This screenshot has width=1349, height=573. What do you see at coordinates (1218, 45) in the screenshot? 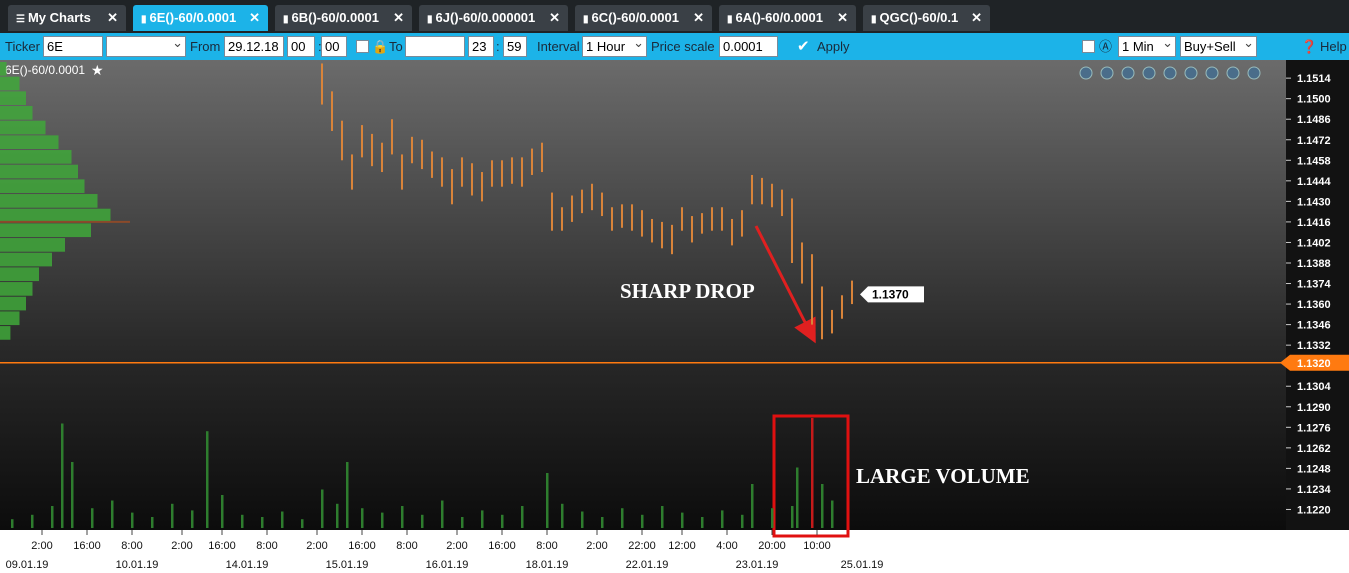
I see `side-select: Buy+Sell` at bounding box center [1218, 45].